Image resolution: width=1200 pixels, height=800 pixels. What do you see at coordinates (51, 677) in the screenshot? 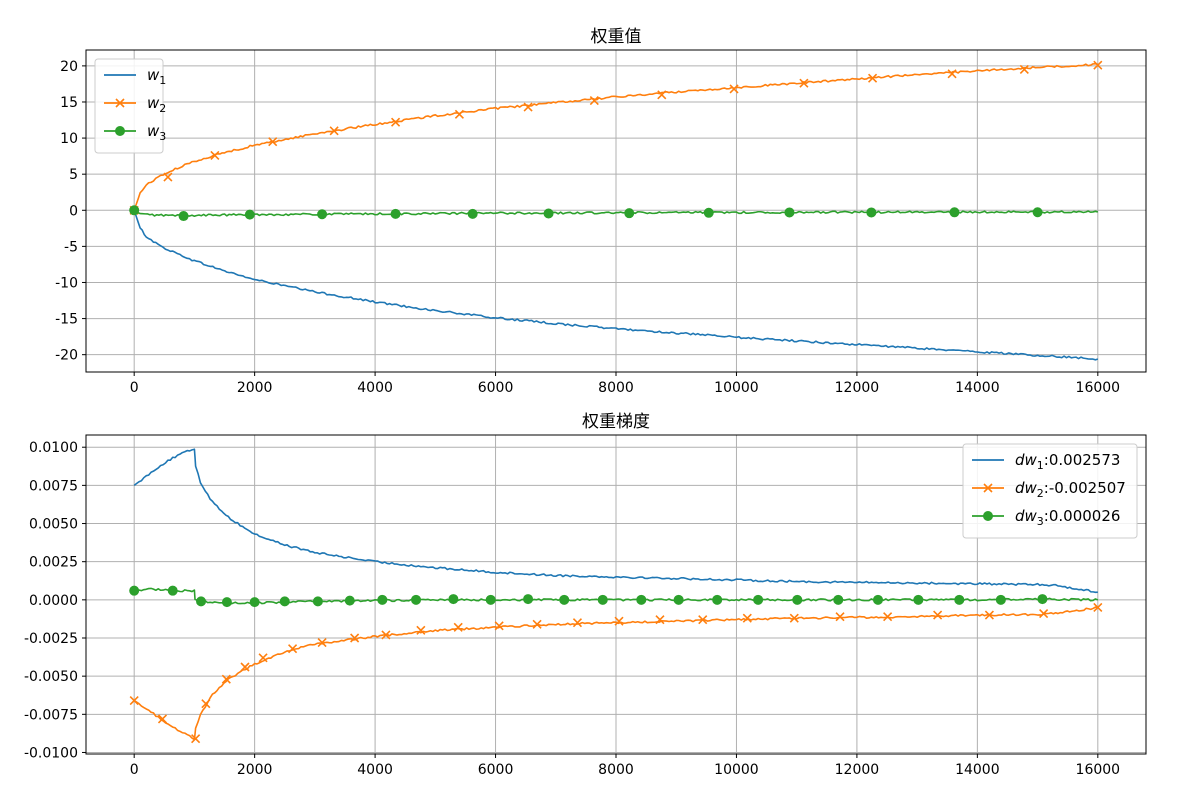
I see `y-tick-label: -0.0050` at bounding box center [51, 677].